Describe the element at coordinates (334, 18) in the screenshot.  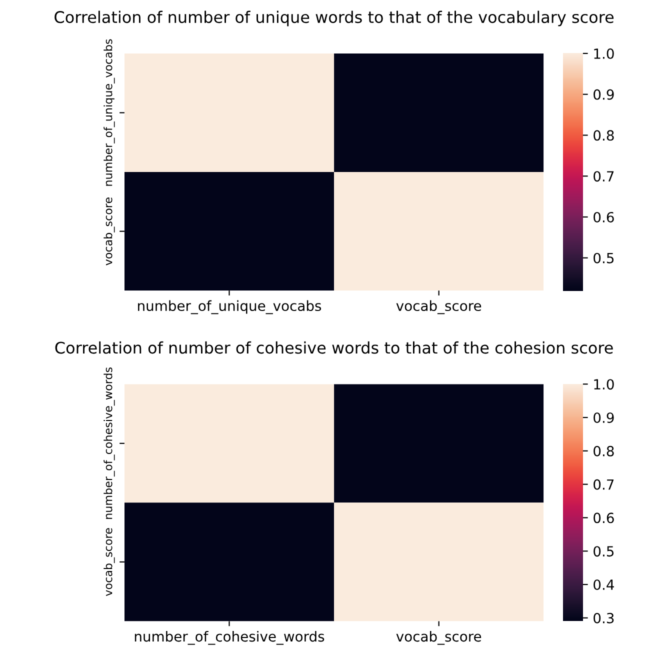
I see `chart-title: Correlation of number of unique words to that of the vocabulary score` at that location.